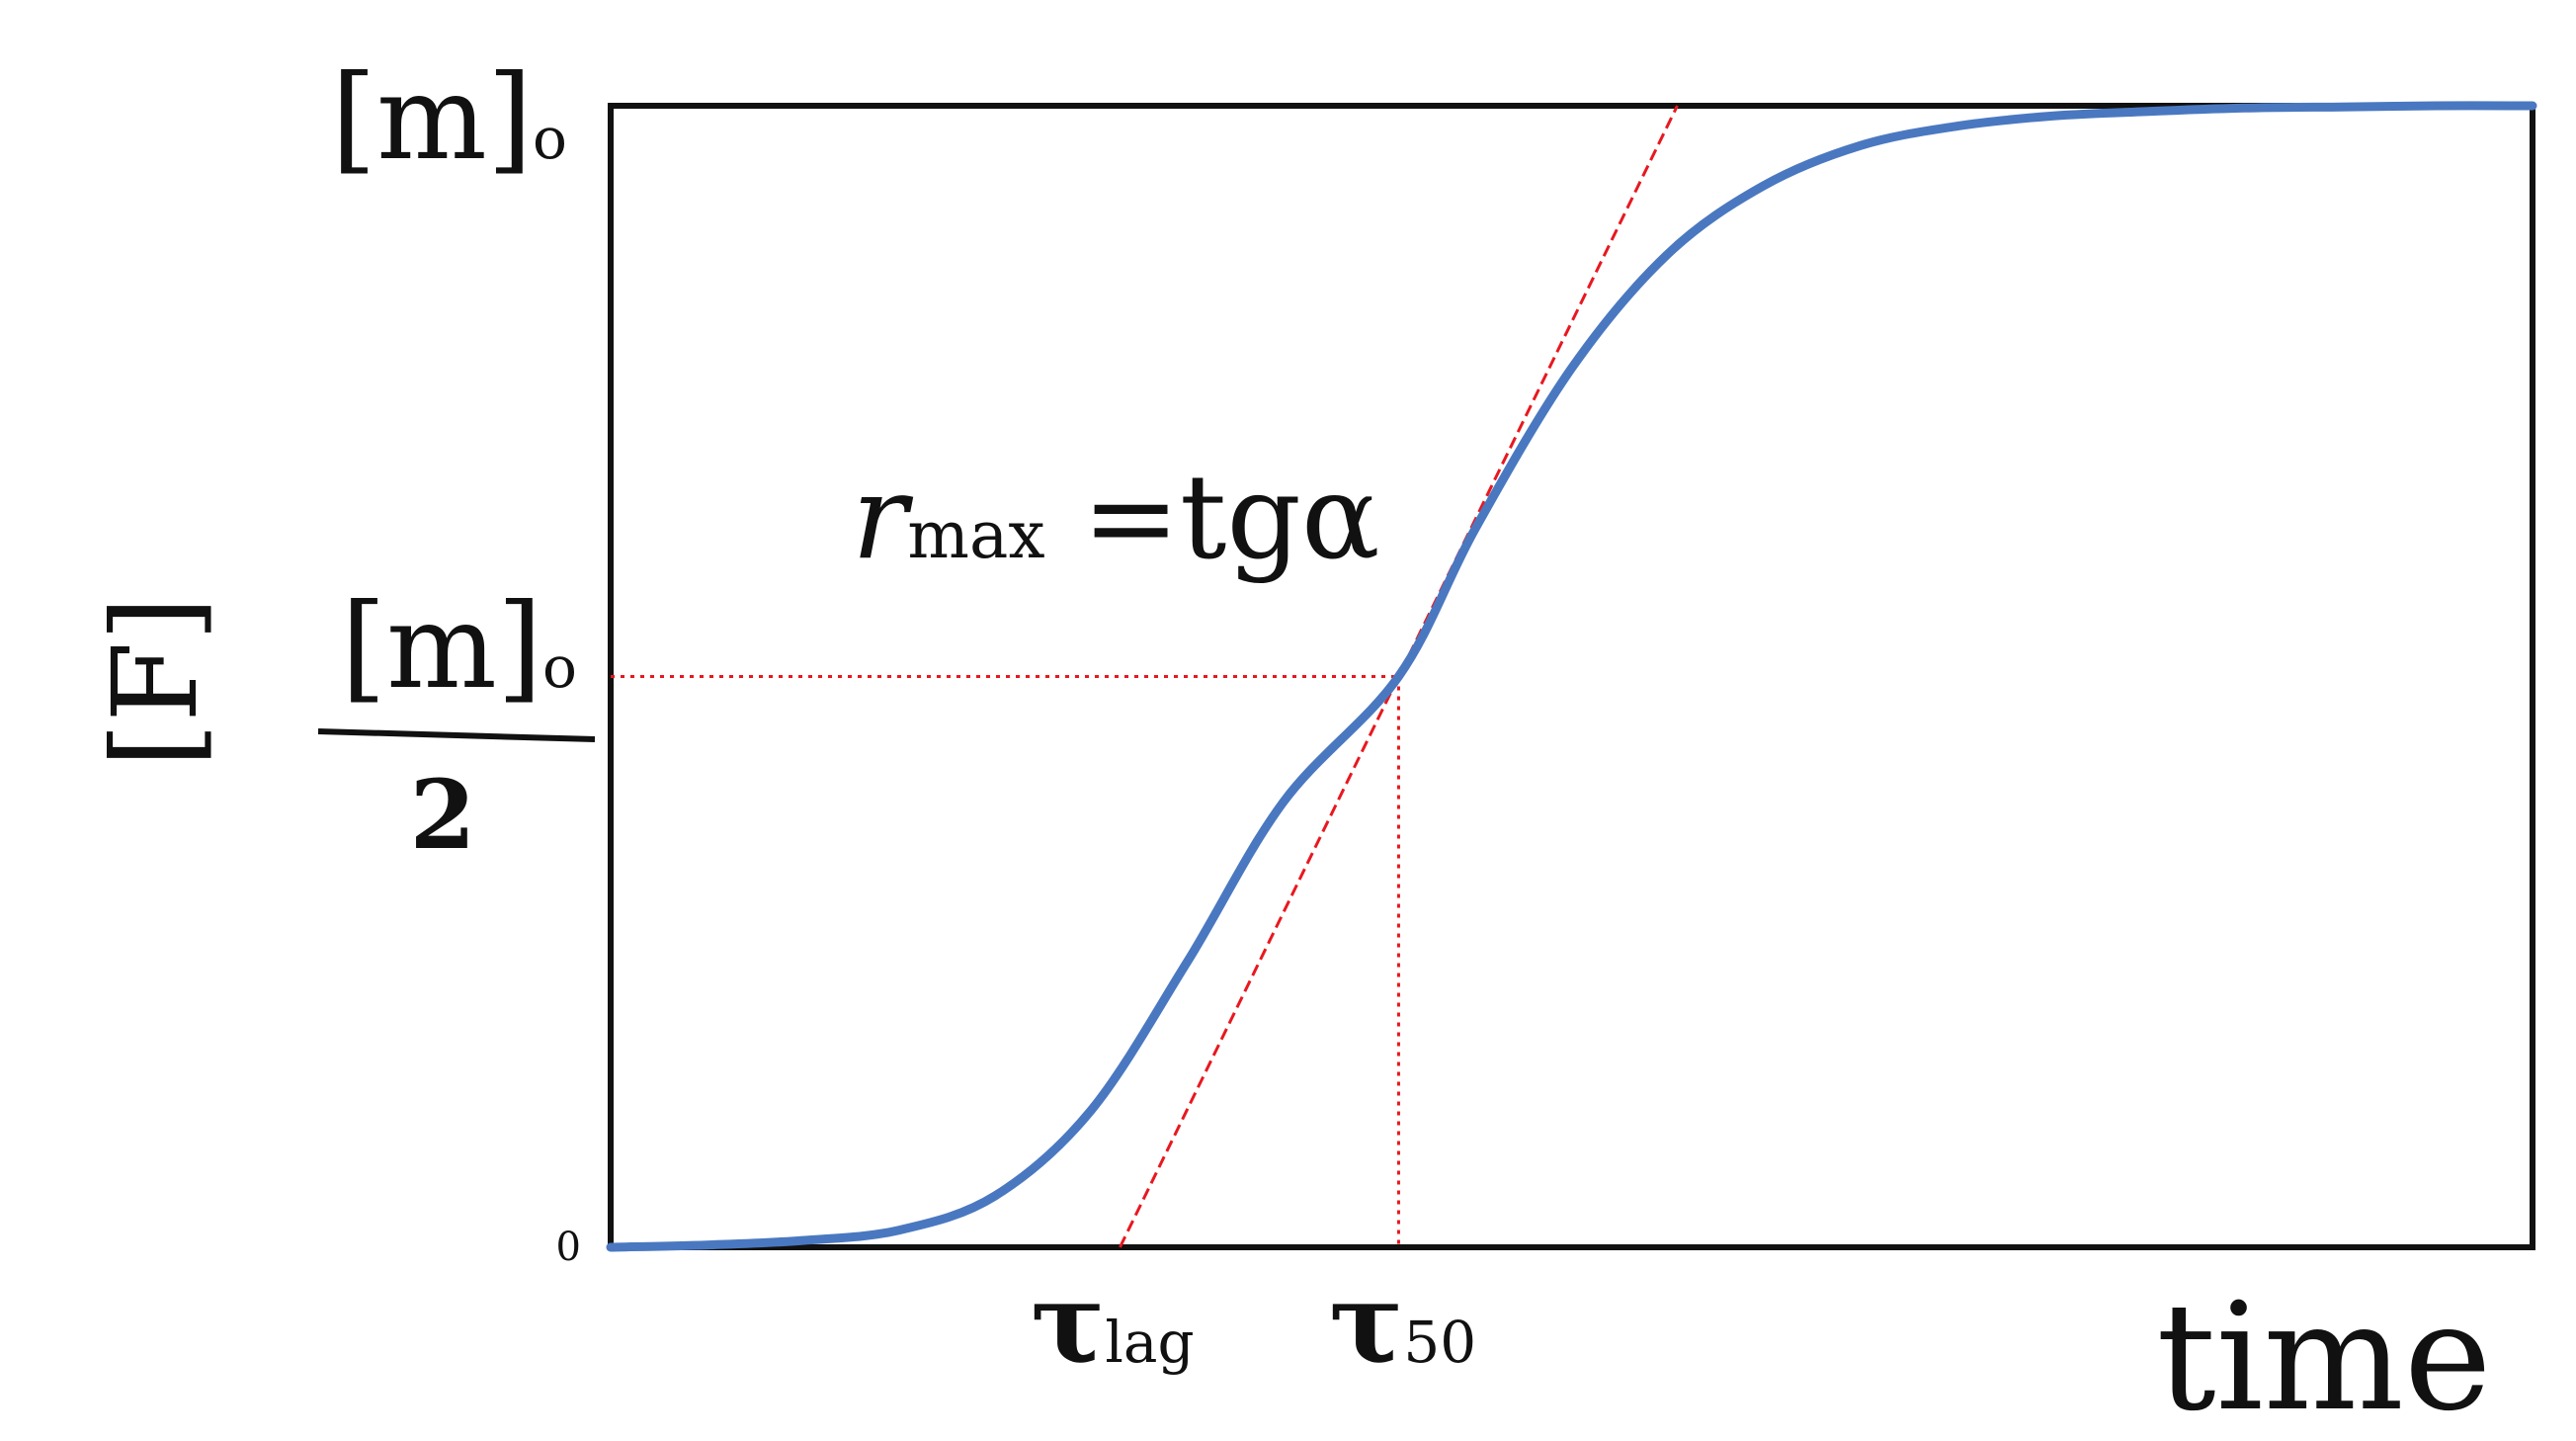 Image resolution: width=2576 pixels, height=1441 pixels. Describe the element at coordinates (1402, 1324) in the screenshot. I see `tau-50-label: τ50` at that location.